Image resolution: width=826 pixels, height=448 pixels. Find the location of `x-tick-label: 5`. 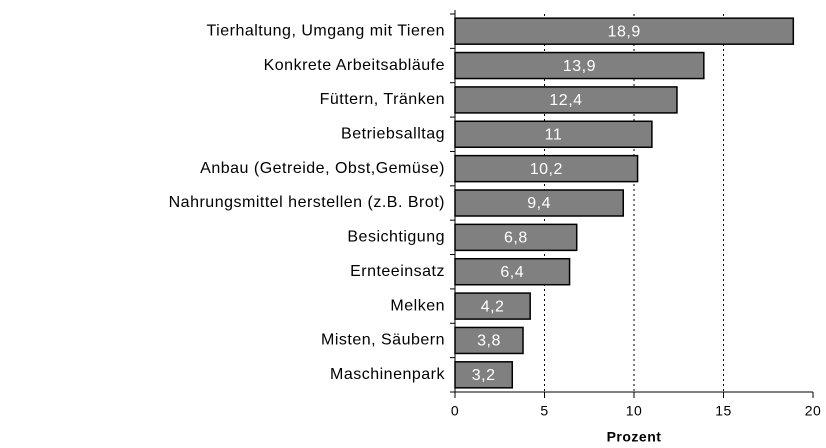

x-tick-label: 5 is located at coordinates (544, 411).